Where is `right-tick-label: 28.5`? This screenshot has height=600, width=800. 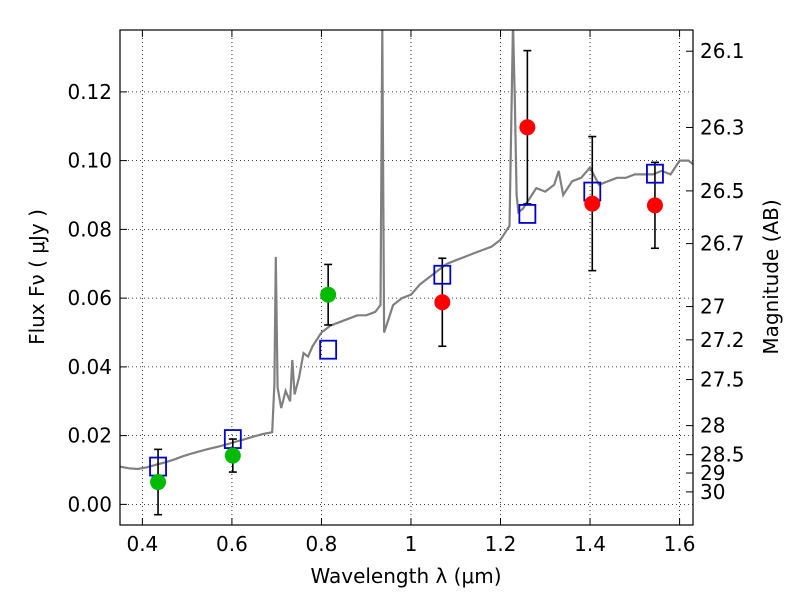 right-tick-label: 28.5 is located at coordinates (722, 455).